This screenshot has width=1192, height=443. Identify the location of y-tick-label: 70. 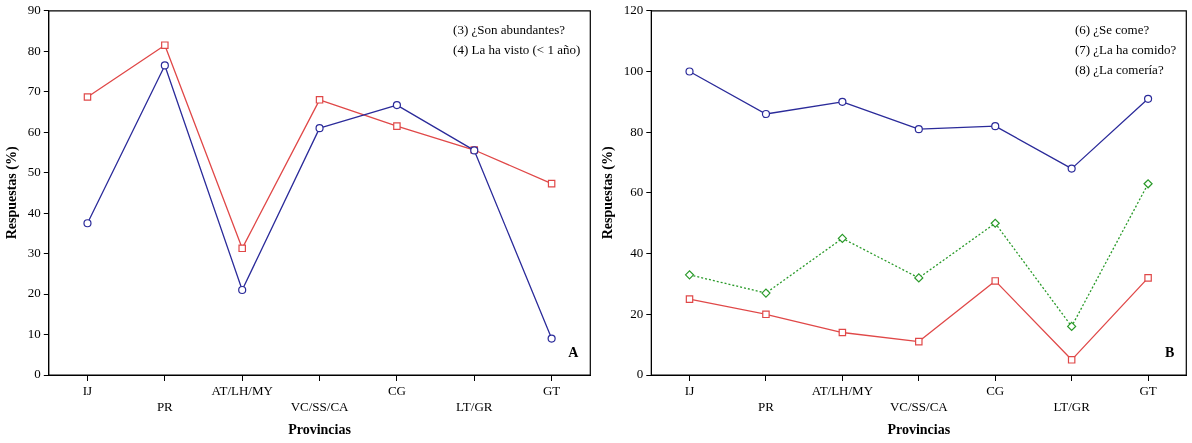
(34, 91).